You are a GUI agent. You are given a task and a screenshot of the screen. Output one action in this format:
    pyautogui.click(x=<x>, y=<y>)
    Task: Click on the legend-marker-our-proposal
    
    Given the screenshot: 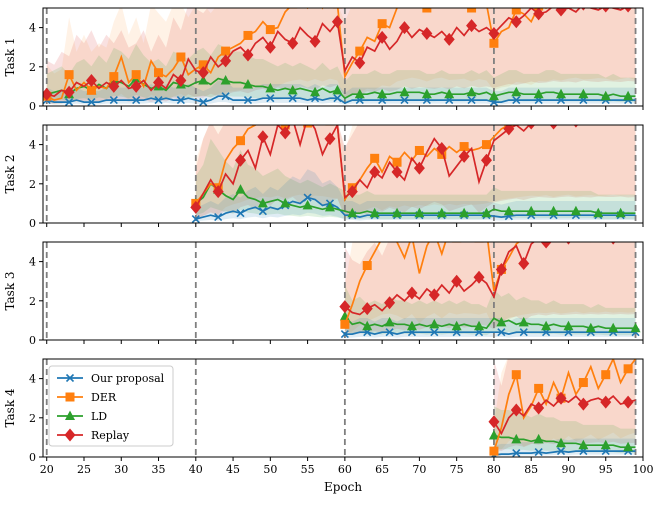 What is the action you would take?
    pyautogui.click(x=70, y=378)
    